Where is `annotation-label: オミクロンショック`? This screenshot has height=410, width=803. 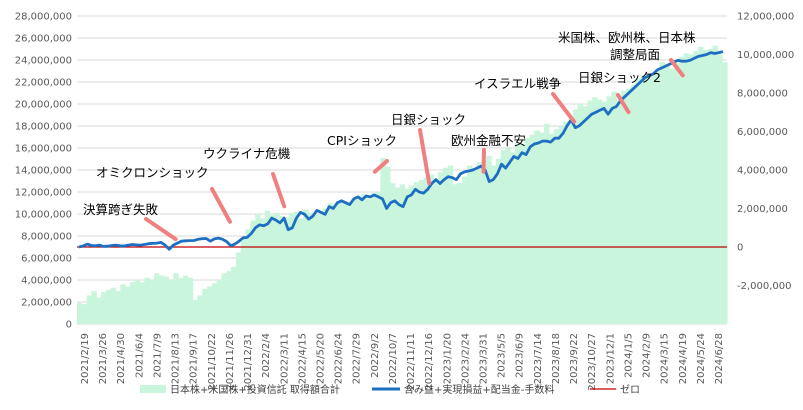
annotation-label: オミクロンショック is located at coordinates (152, 172).